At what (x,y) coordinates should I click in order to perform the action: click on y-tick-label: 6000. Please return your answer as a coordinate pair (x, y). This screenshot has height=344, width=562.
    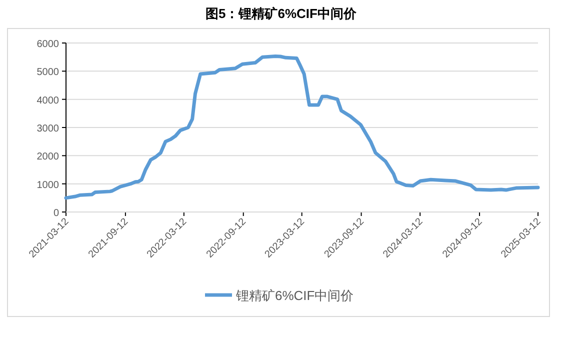
    Looking at the image, I should click on (48, 44).